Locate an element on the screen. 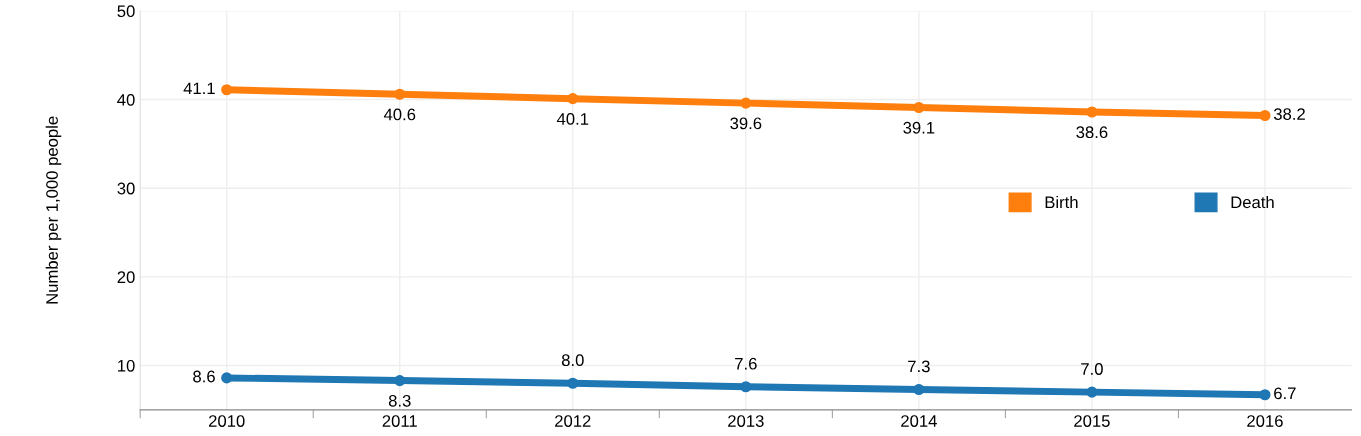 The image size is (1361, 436). data-label: 38.6 is located at coordinates (1092, 132).